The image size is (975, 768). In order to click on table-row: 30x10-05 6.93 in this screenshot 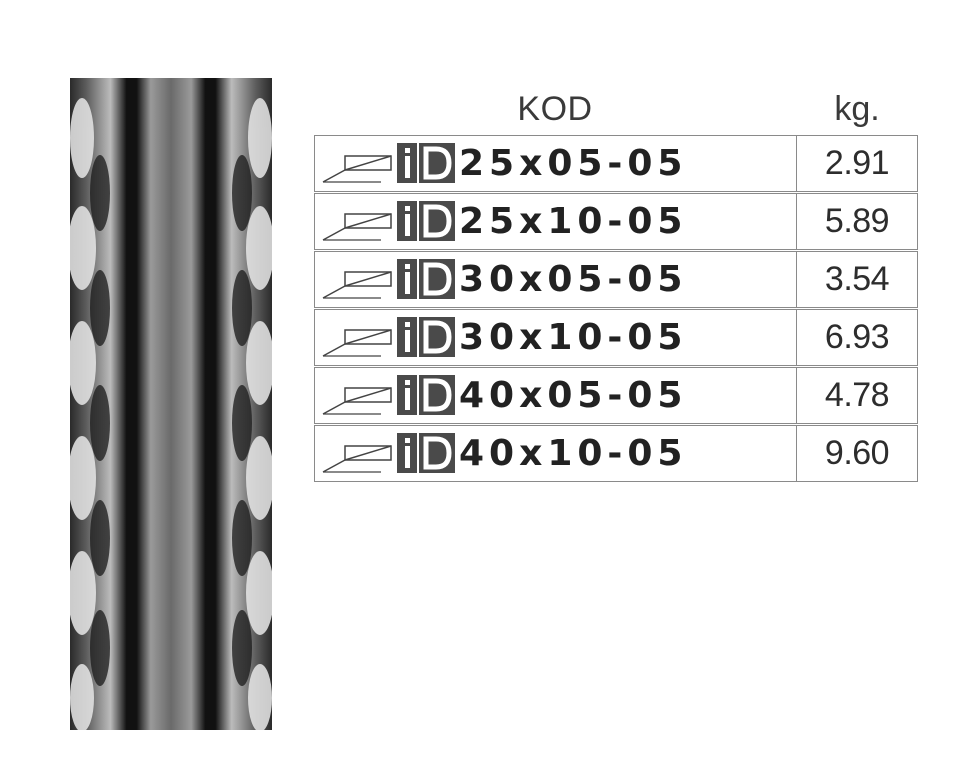, I will do `click(616, 337)`.